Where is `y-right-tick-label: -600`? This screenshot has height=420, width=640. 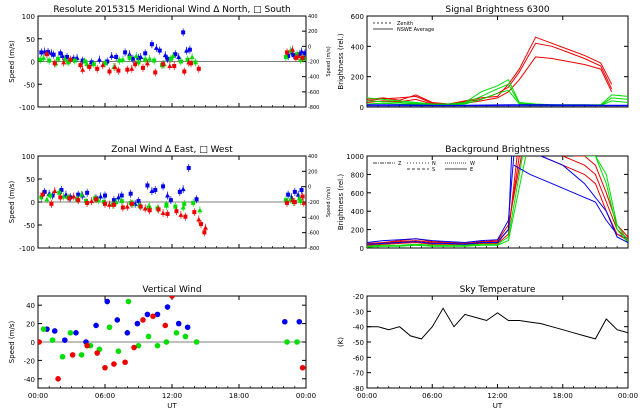
y-right-tick-label: -600 is located at coordinates (313, 93).